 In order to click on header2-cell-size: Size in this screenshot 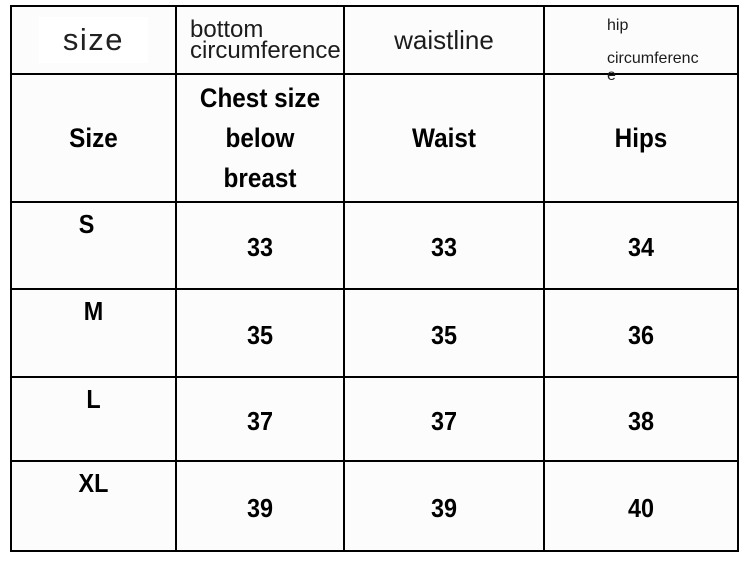, I will do `click(93, 138)`.